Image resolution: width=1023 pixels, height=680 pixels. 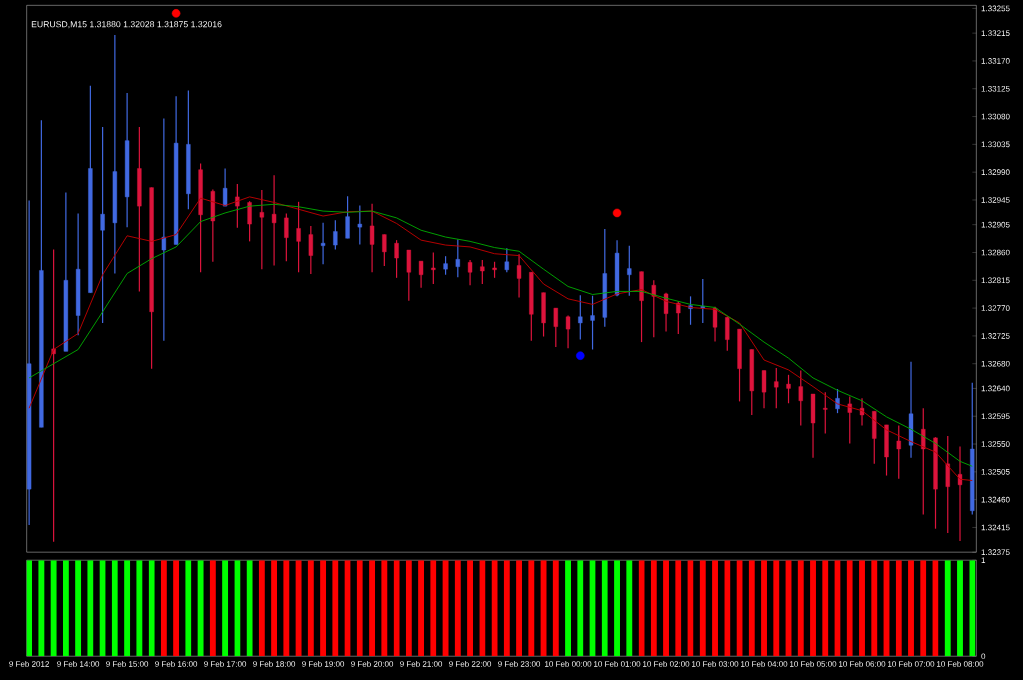 What do you see at coordinates (813, 663) in the screenshot?
I see `x-tick-label: 10 Feb 05:00` at bounding box center [813, 663].